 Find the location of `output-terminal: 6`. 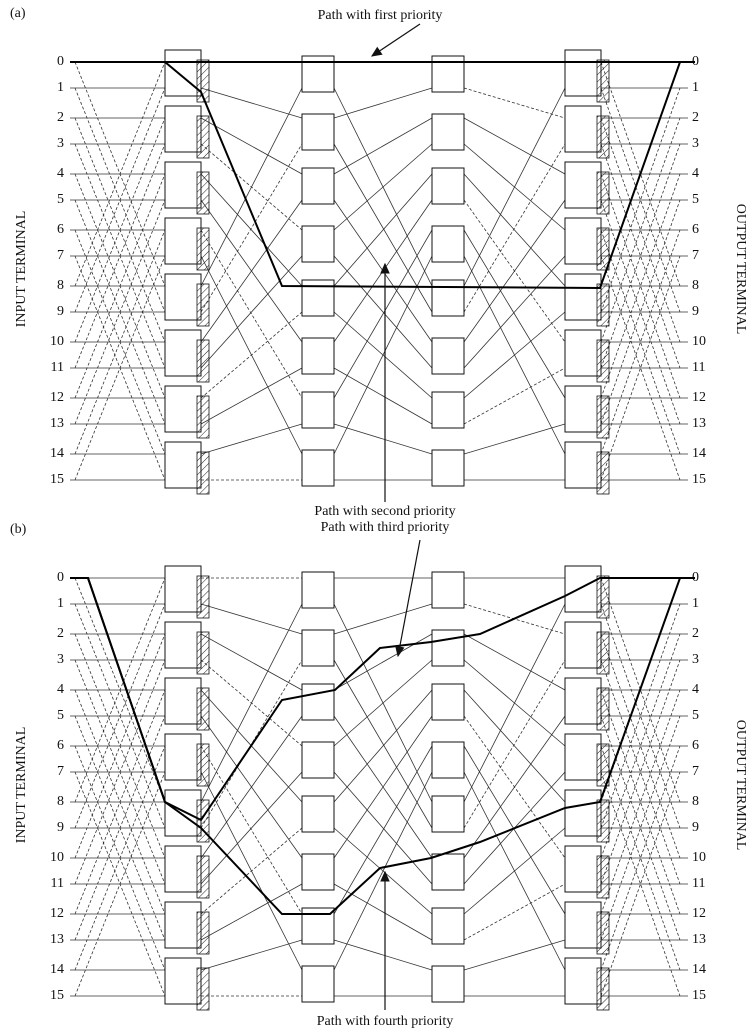

output-terminal: 6 is located at coordinates (695, 745).